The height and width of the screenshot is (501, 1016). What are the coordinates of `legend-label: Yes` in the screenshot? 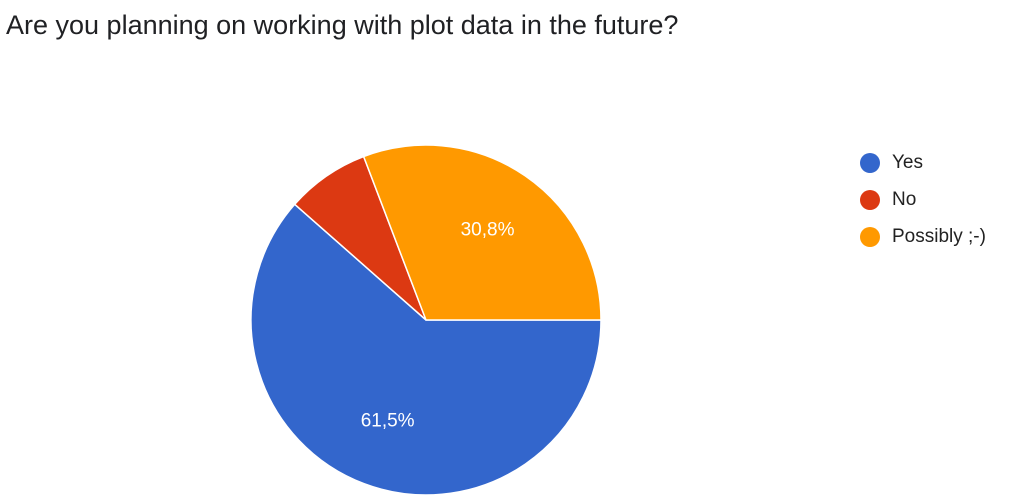 It's located at (907, 162).